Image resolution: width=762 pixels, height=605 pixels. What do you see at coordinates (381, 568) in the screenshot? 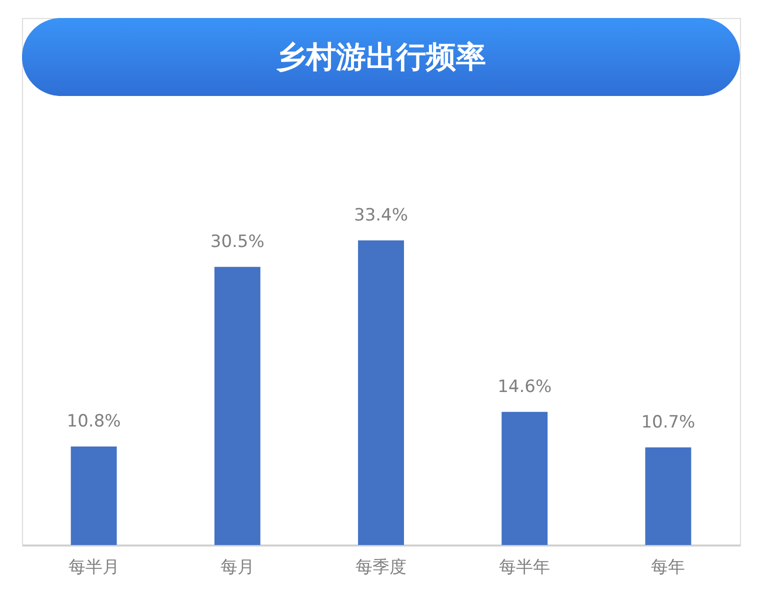
I see `x-tick-label: 每季度` at bounding box center [381, 568].